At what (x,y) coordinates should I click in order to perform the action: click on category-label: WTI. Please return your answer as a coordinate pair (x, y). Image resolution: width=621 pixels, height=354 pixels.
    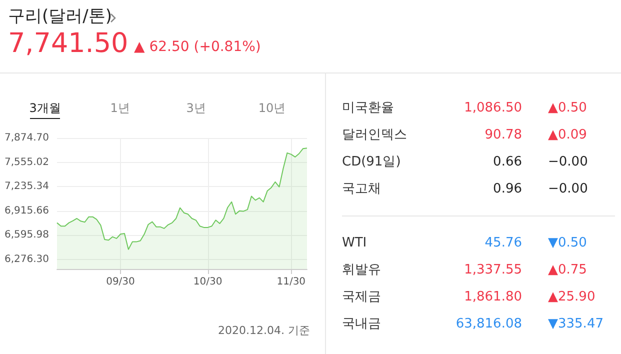
    Looking at the image, I should click on (354, 243).